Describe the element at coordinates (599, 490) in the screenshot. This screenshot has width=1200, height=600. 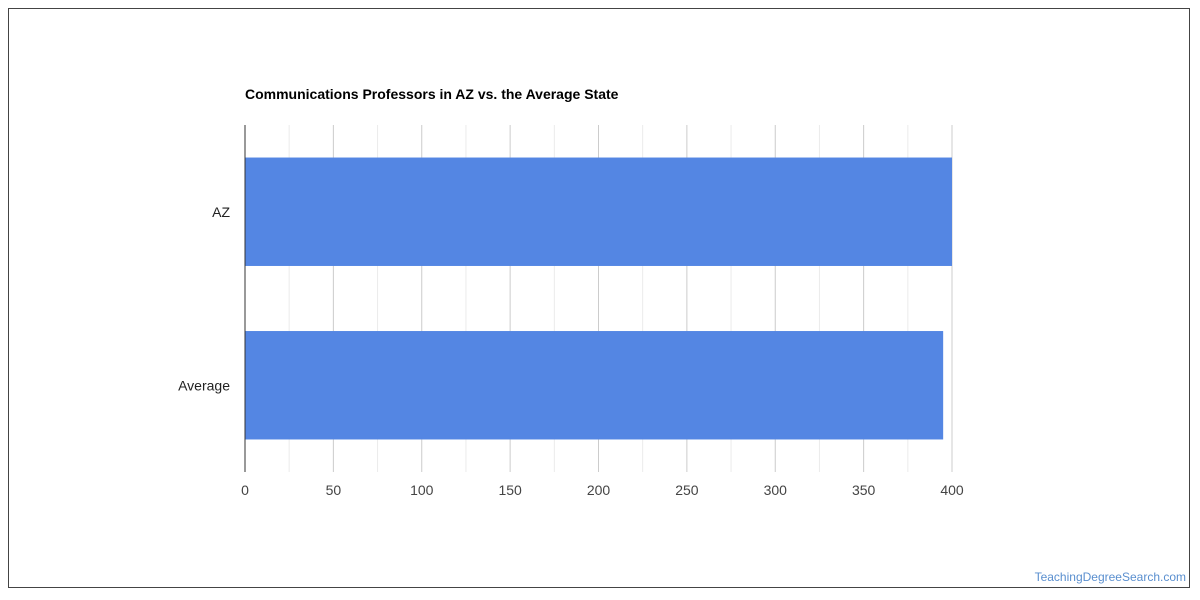
I see `x-tick-label: 200` at that location.